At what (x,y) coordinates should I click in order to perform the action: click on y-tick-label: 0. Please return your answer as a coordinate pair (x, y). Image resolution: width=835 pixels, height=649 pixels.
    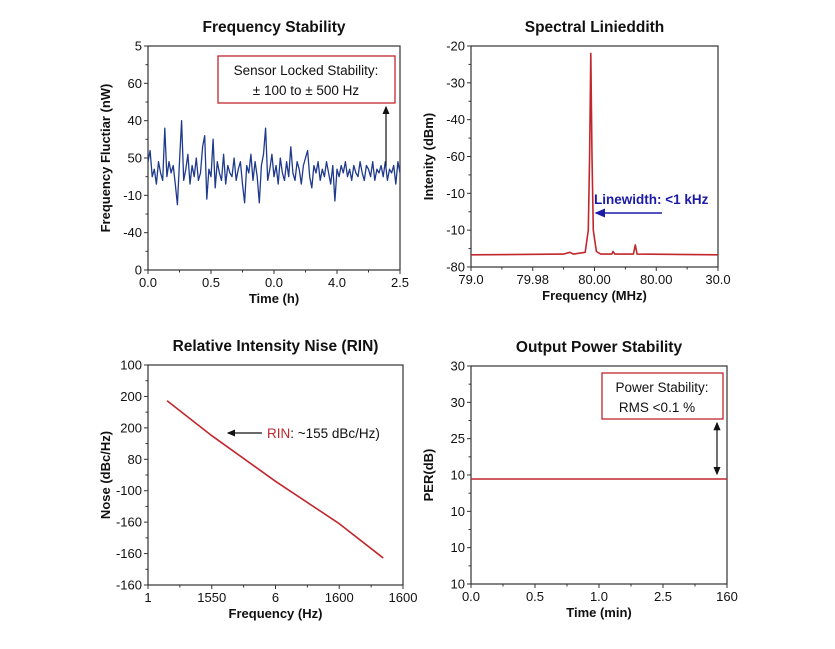
    Looking at the image, I should click on (138, 270).